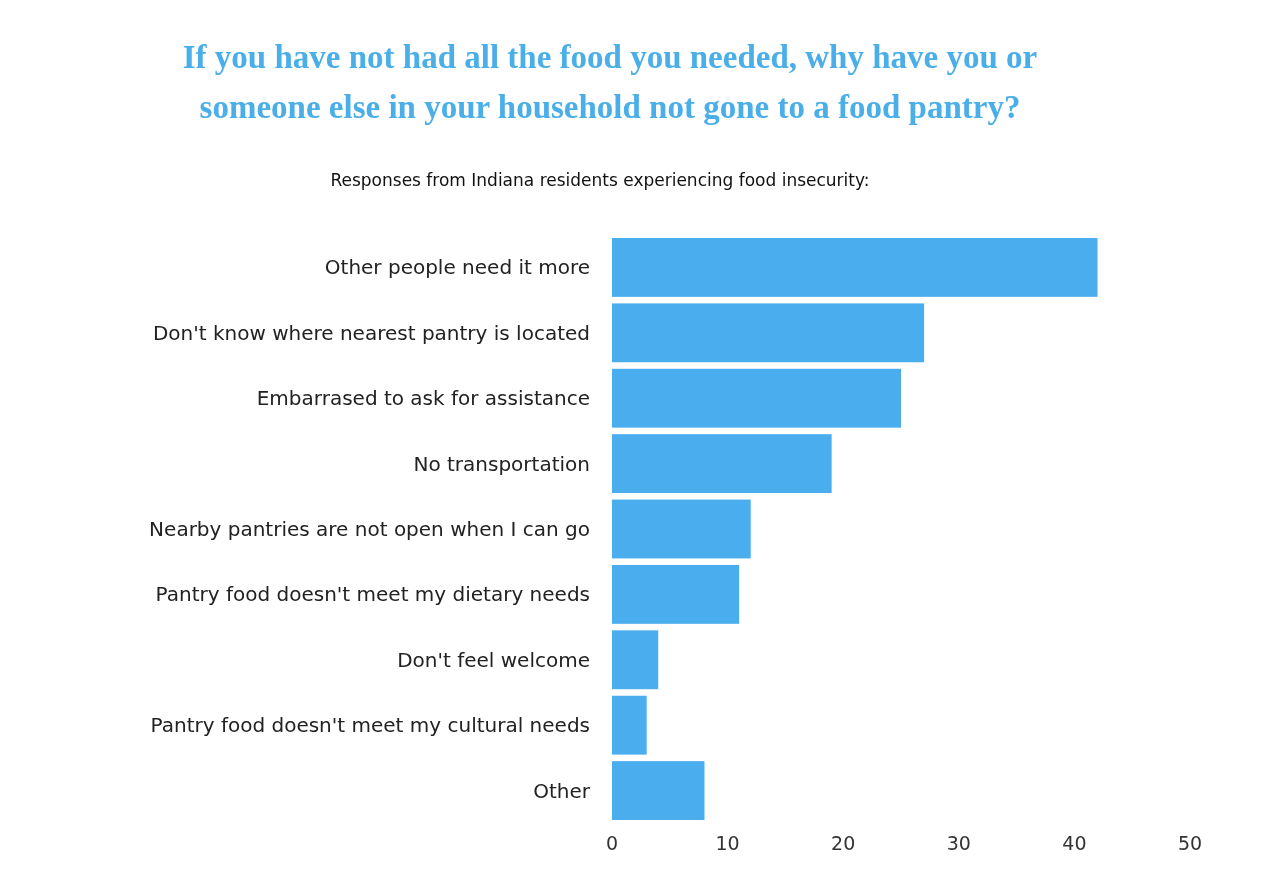  I want to click on y-tick-label: Don't know where nearest pantry is located, so click(371, 332).